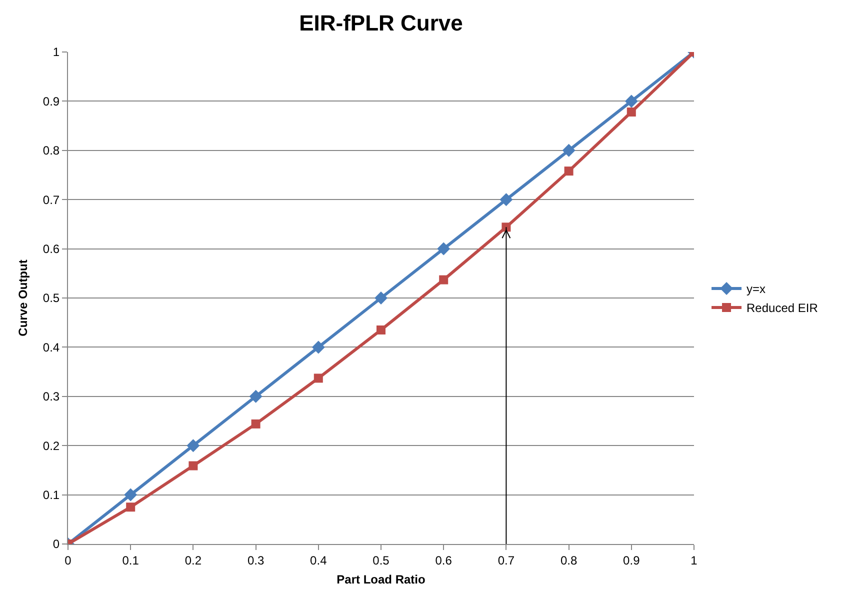 The image size is (849, 601). I want to click on y-tick-label: 0.7, so click(51, 199).